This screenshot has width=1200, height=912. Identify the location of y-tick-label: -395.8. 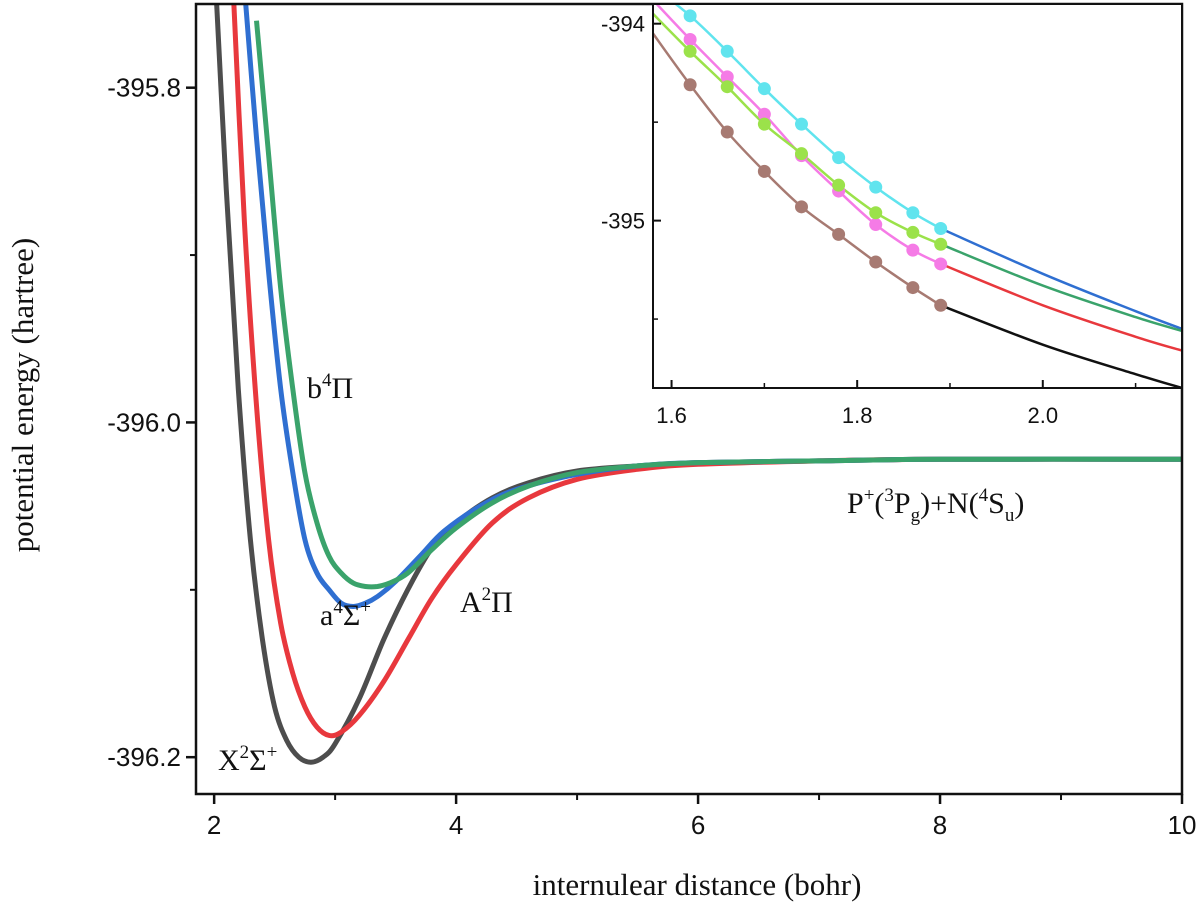
(144, 88).